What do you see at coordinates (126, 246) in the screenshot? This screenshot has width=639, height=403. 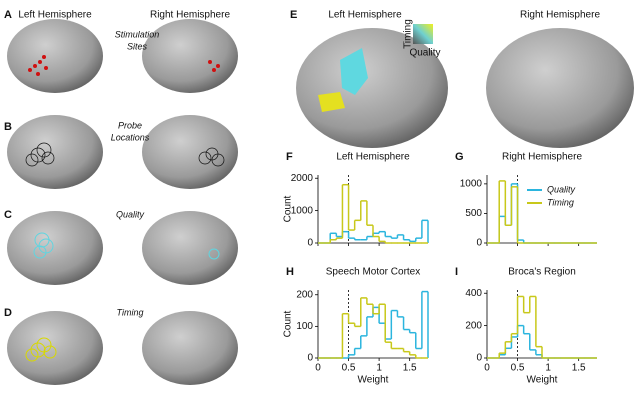 I see `quality-probes` at bounding box center [126, 246].